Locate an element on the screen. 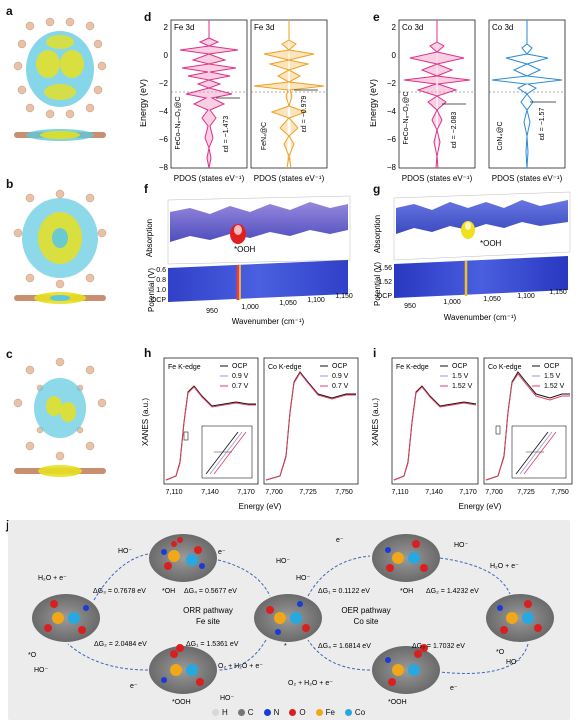 The image size is (578, 723). pdos-e-ytick: 2 is located at coordinates (394, 27).